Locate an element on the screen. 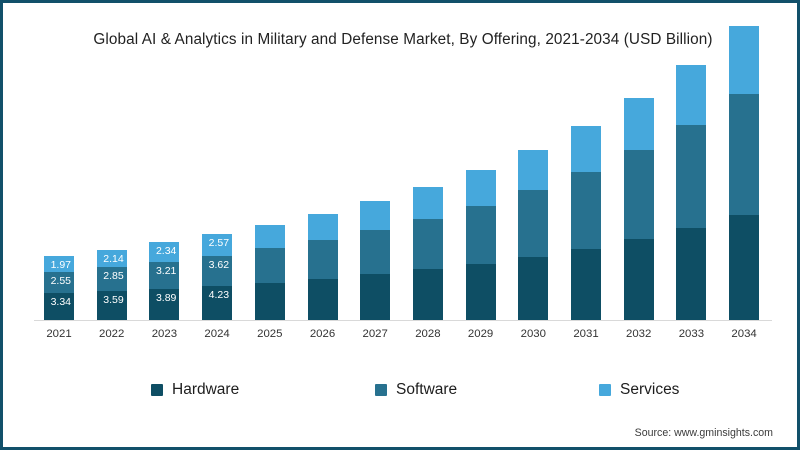 The height and width of the screenshot is (450, 800). bar-segment-hardware-2029 is located at coordinates (480, 292).